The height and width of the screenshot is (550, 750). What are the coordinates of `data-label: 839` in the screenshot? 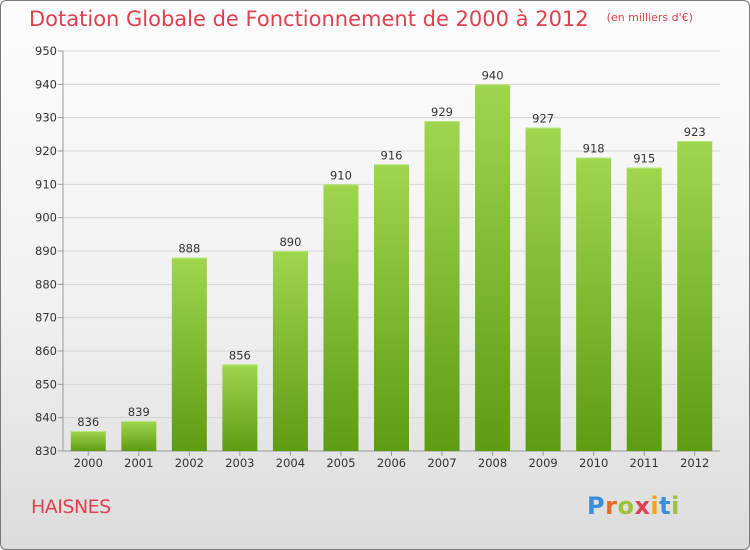 It's located at (139, 412).